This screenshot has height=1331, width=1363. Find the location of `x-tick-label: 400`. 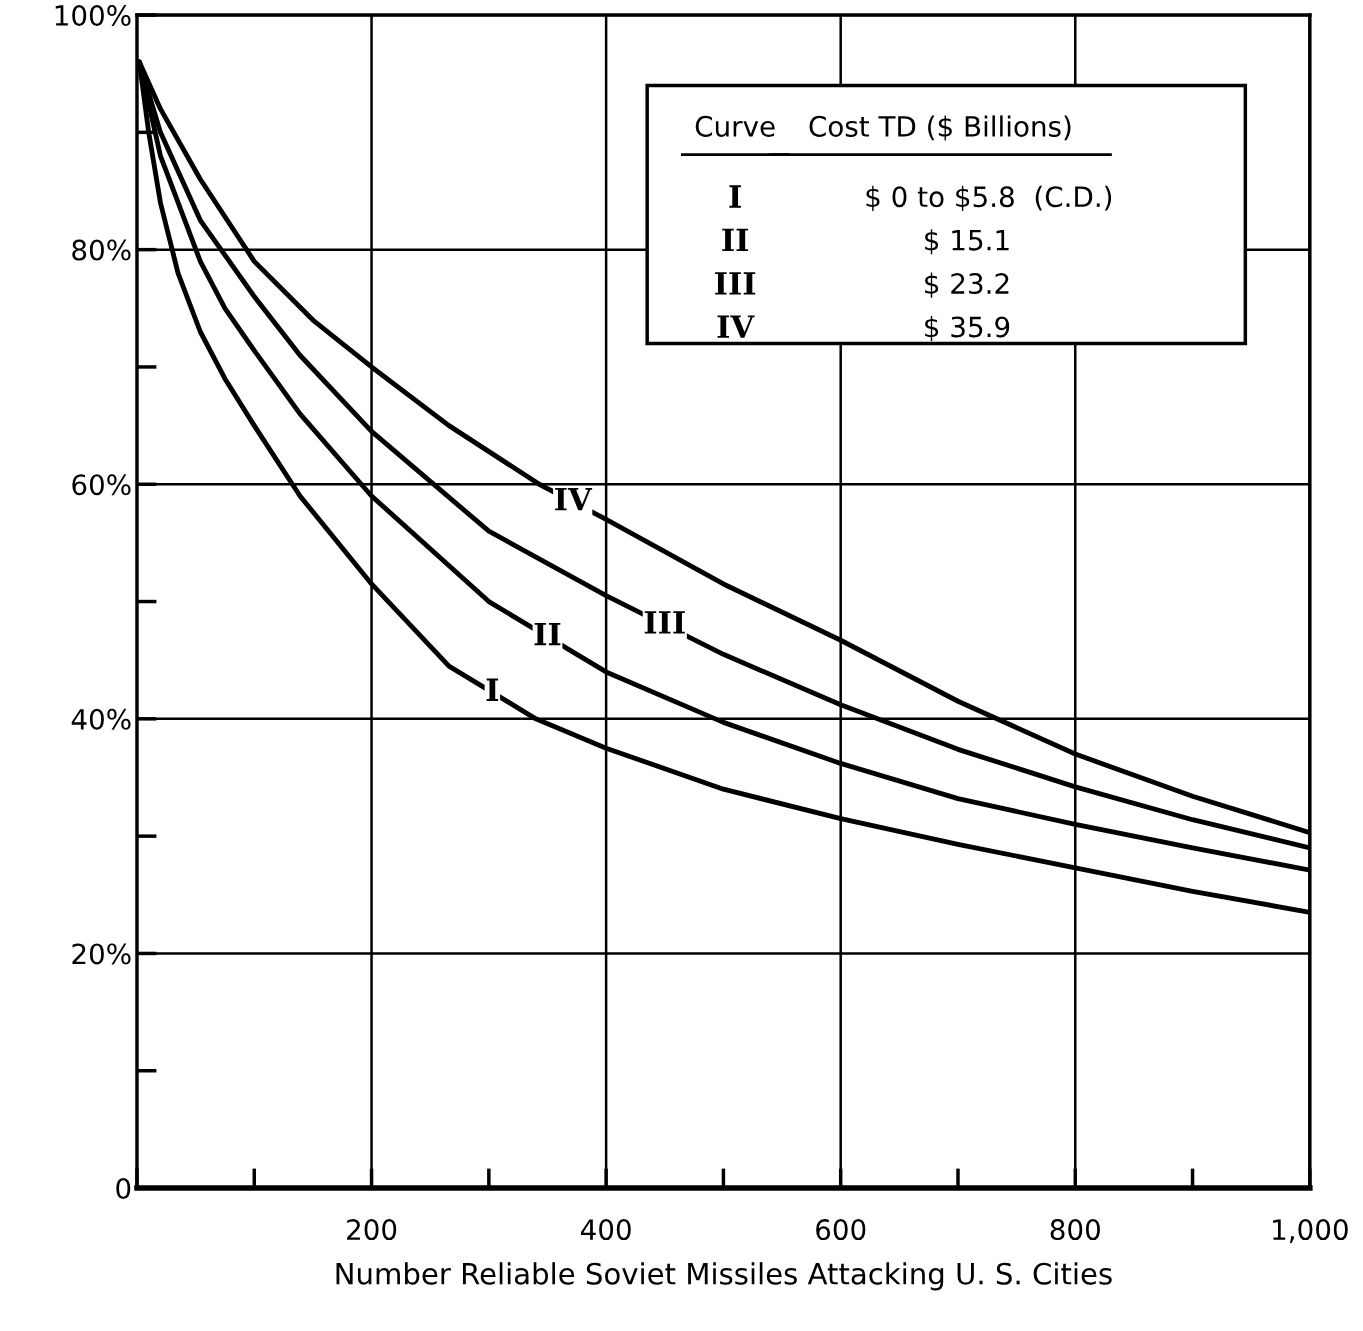

x-tick-label: 400 is located at coordinates (605, 1230).